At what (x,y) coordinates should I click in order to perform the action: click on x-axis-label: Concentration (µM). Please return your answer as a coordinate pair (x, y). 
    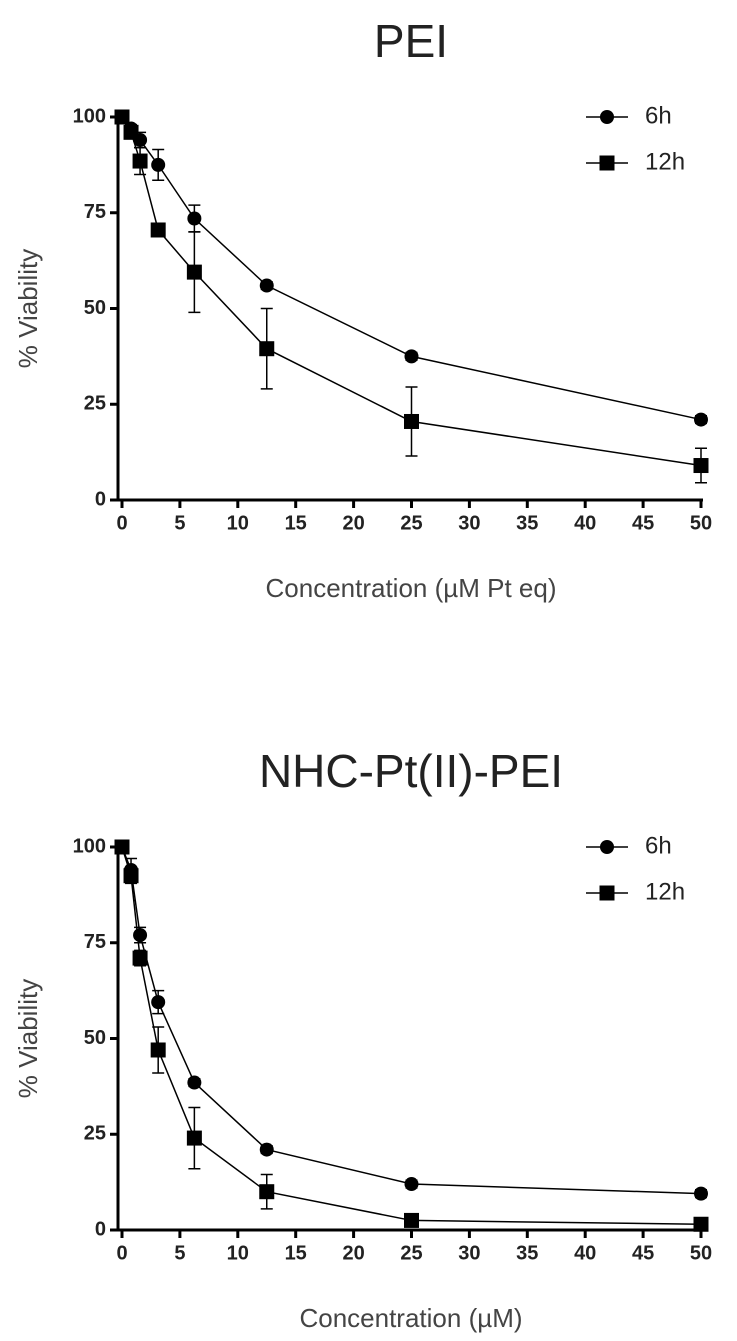
    Looking at the image, I should click on (410, 1318).